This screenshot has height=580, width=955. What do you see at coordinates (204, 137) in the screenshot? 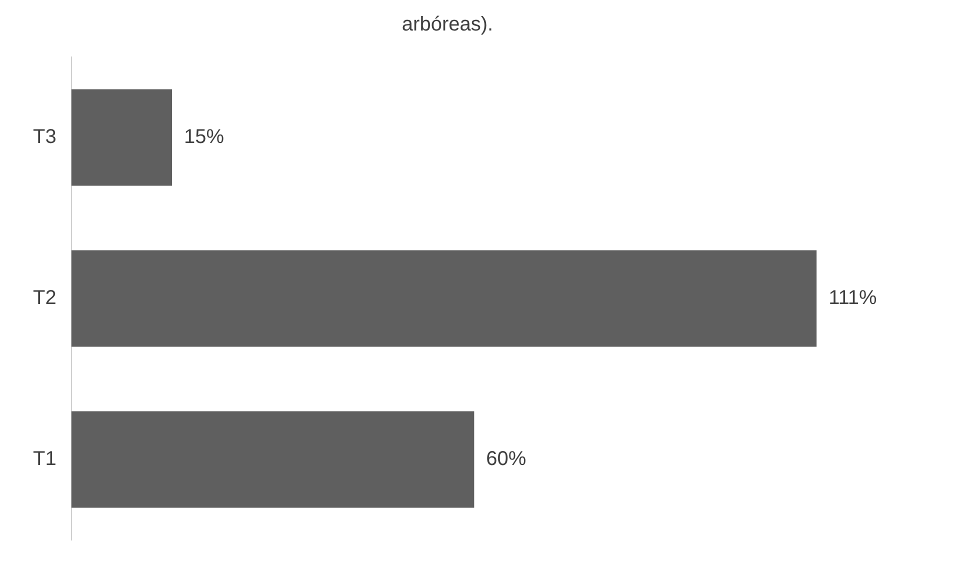
I see `data-label: 15%` at bounding box center [204, 137].